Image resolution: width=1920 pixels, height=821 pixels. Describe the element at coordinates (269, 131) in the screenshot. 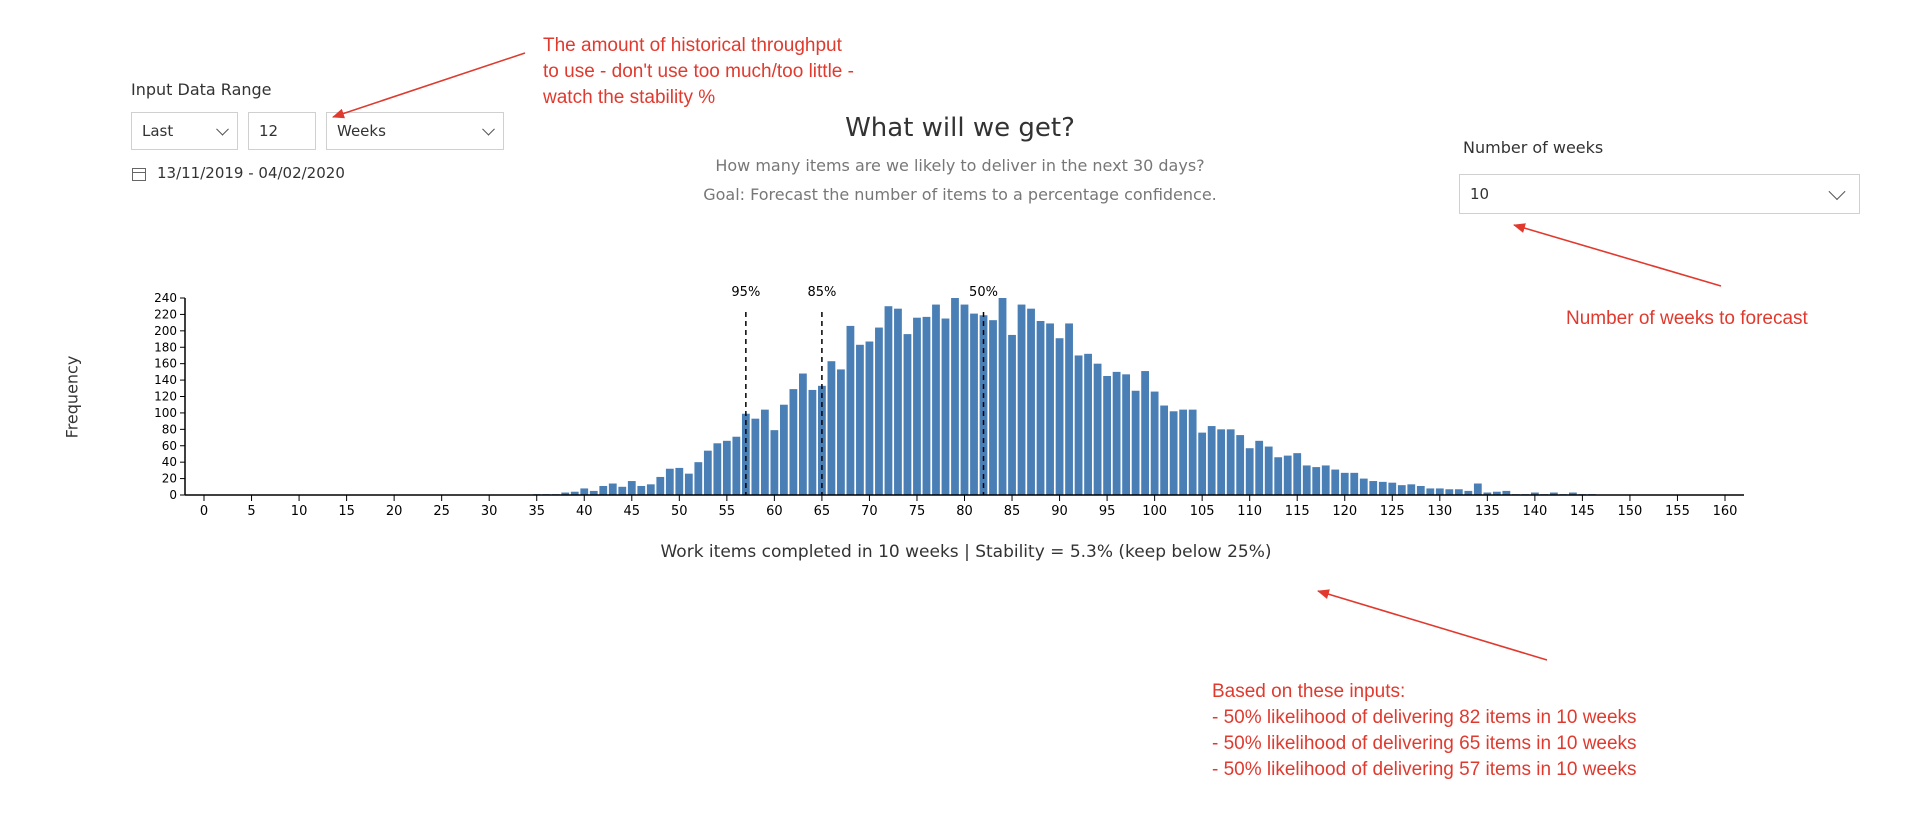

I see `range-count-value: 12` at that location.